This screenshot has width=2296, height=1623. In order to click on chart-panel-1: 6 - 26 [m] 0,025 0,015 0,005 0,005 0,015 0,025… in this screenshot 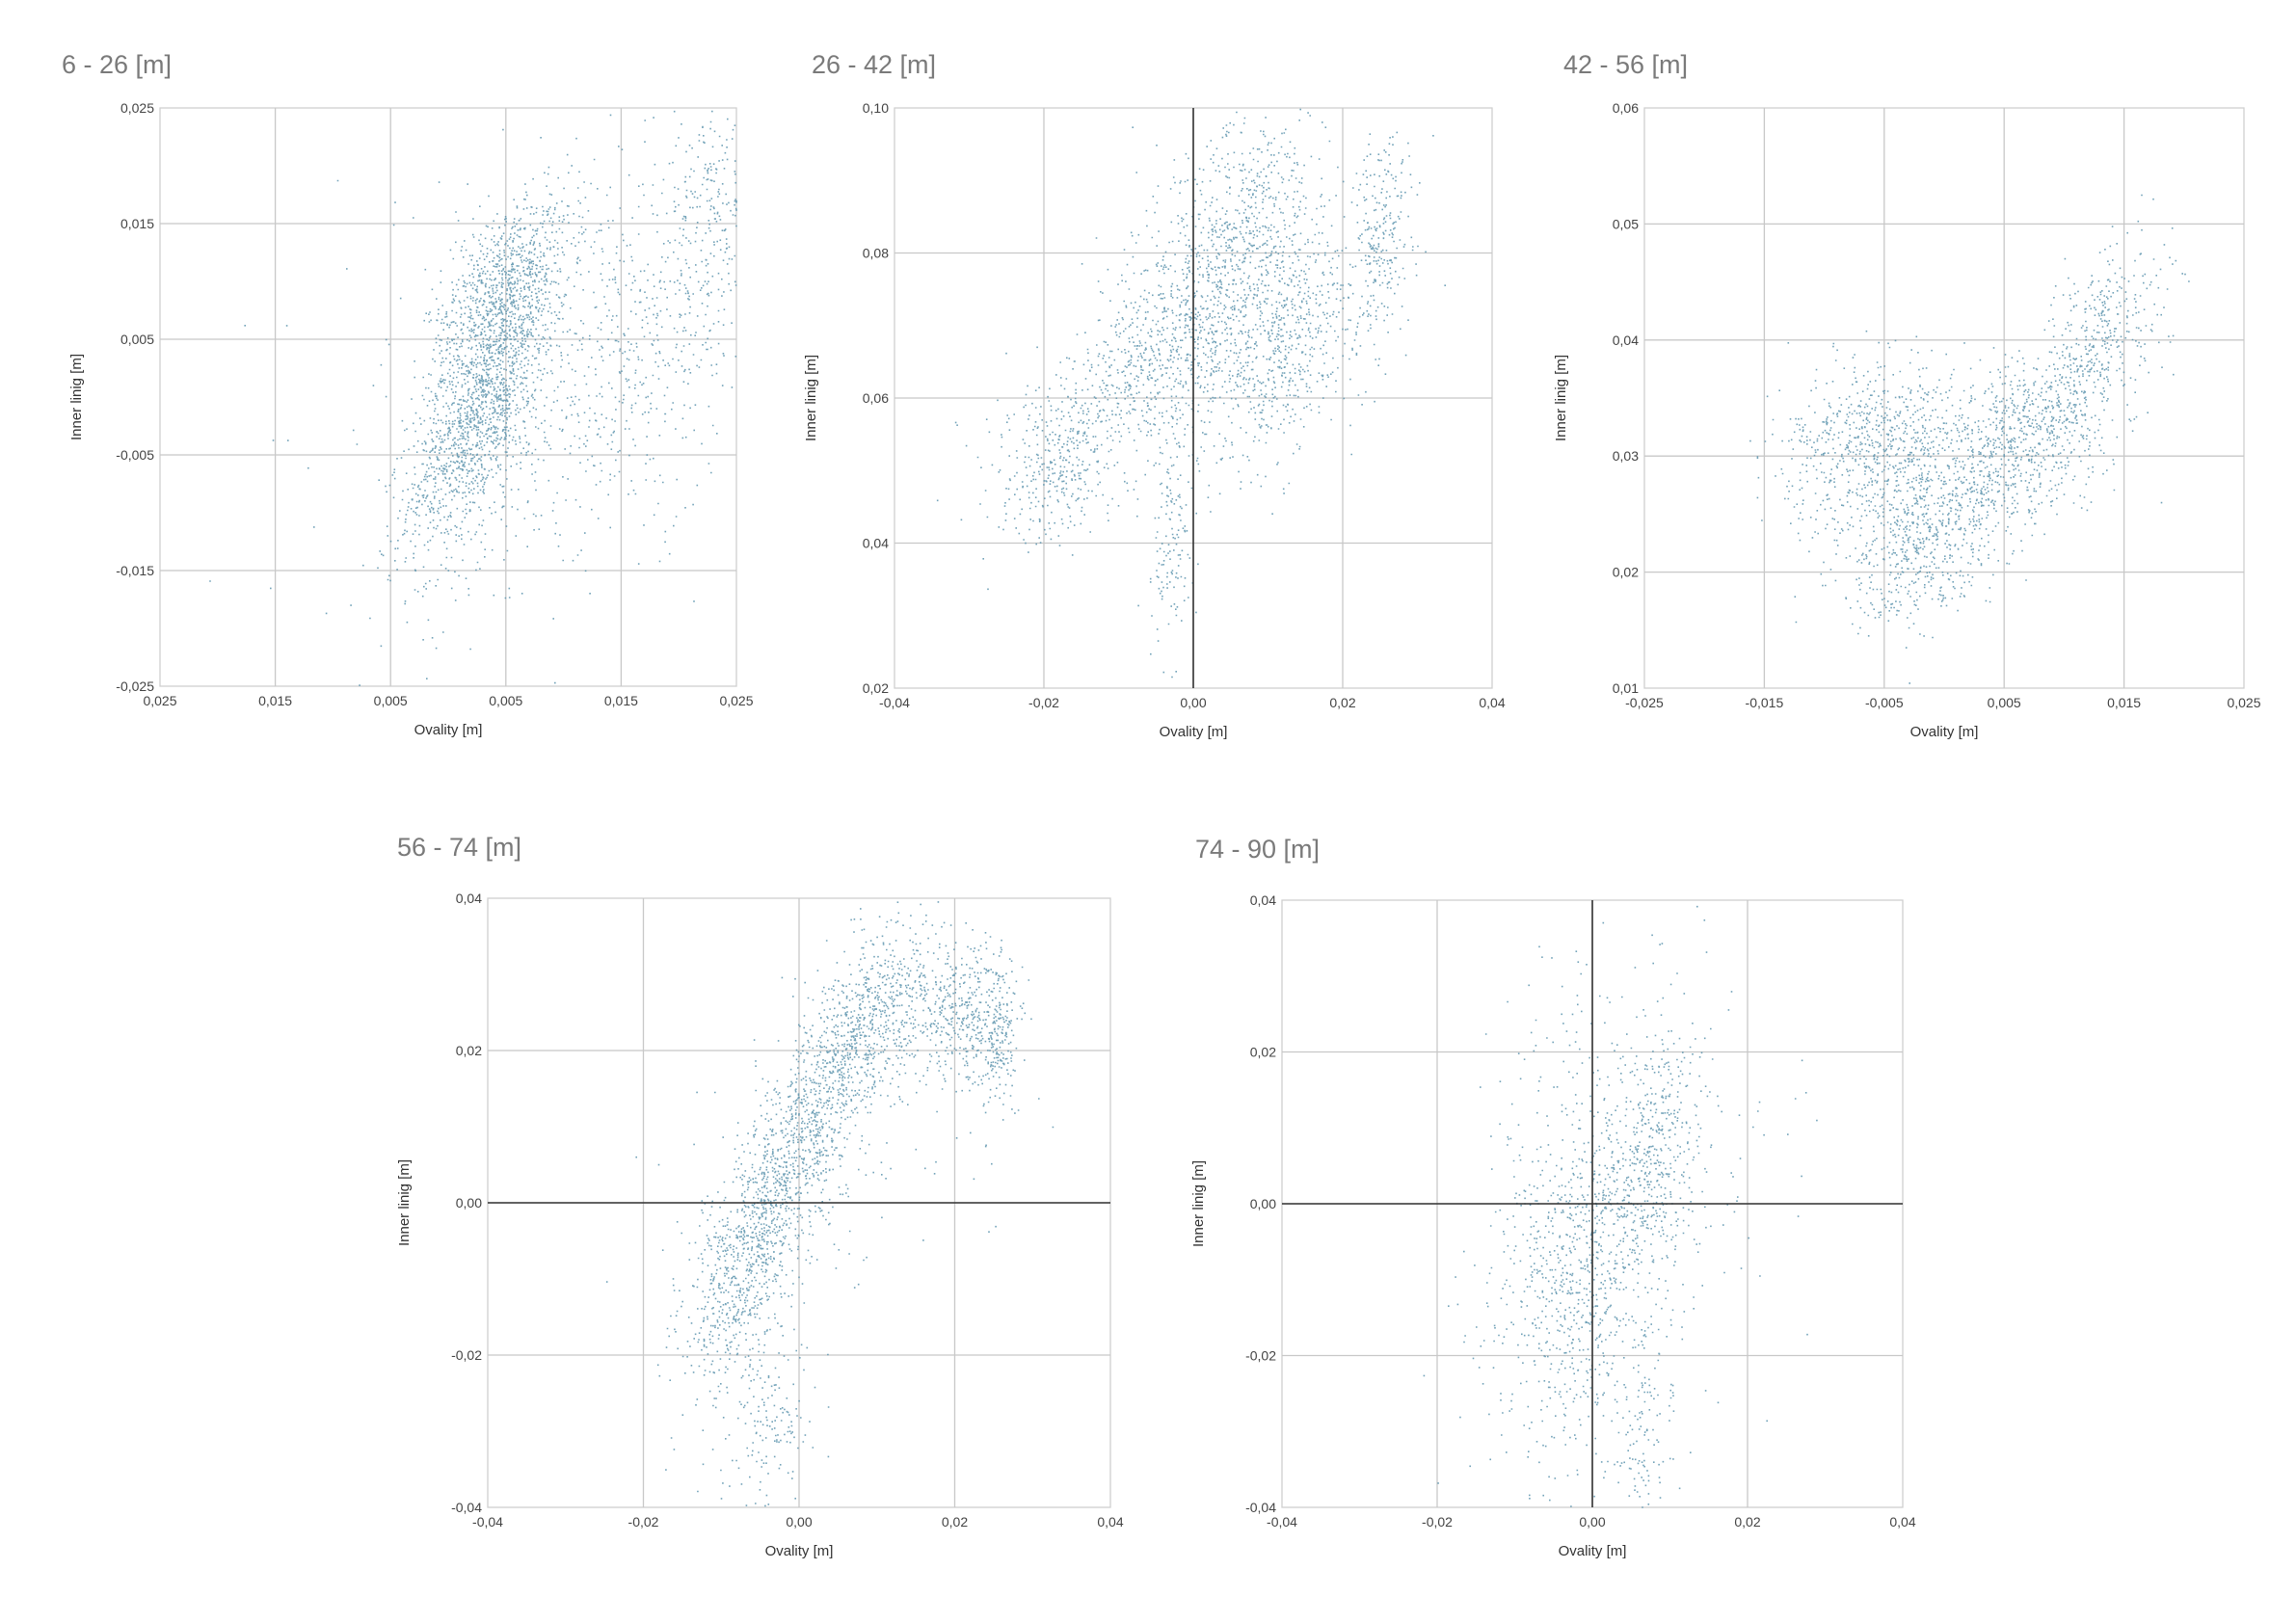, I will do `click(408, 394)`.